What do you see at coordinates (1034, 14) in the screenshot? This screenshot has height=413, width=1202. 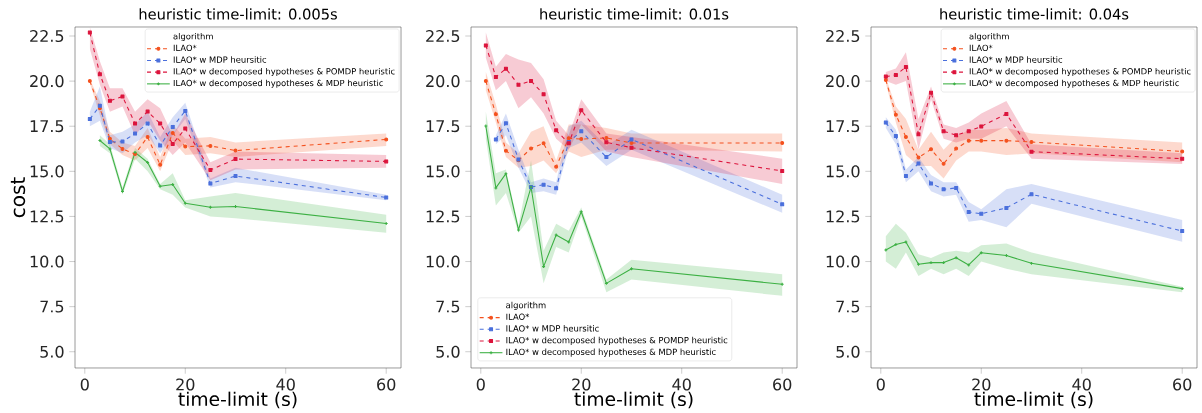 I see `chart-title: heuristic time-limit: 0.04s` at bounding box center [1034, 14].